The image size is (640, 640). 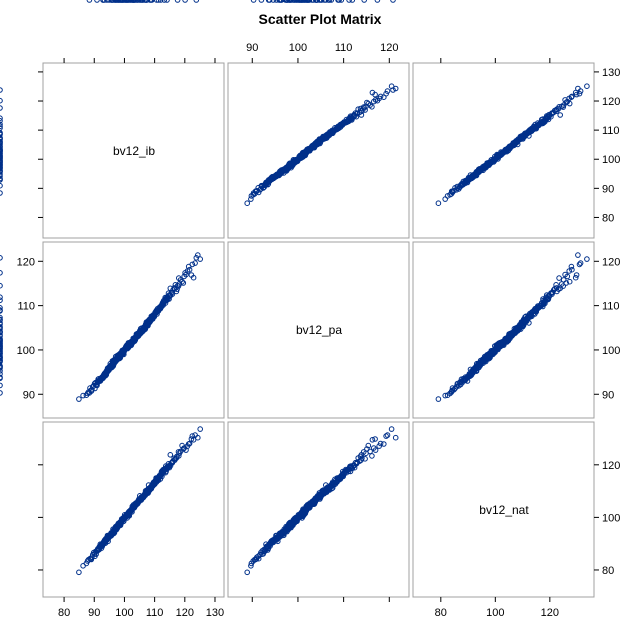 I want to click on tick-label-bottom-bv12_nat-80: 80, so click(x=441, y=613).